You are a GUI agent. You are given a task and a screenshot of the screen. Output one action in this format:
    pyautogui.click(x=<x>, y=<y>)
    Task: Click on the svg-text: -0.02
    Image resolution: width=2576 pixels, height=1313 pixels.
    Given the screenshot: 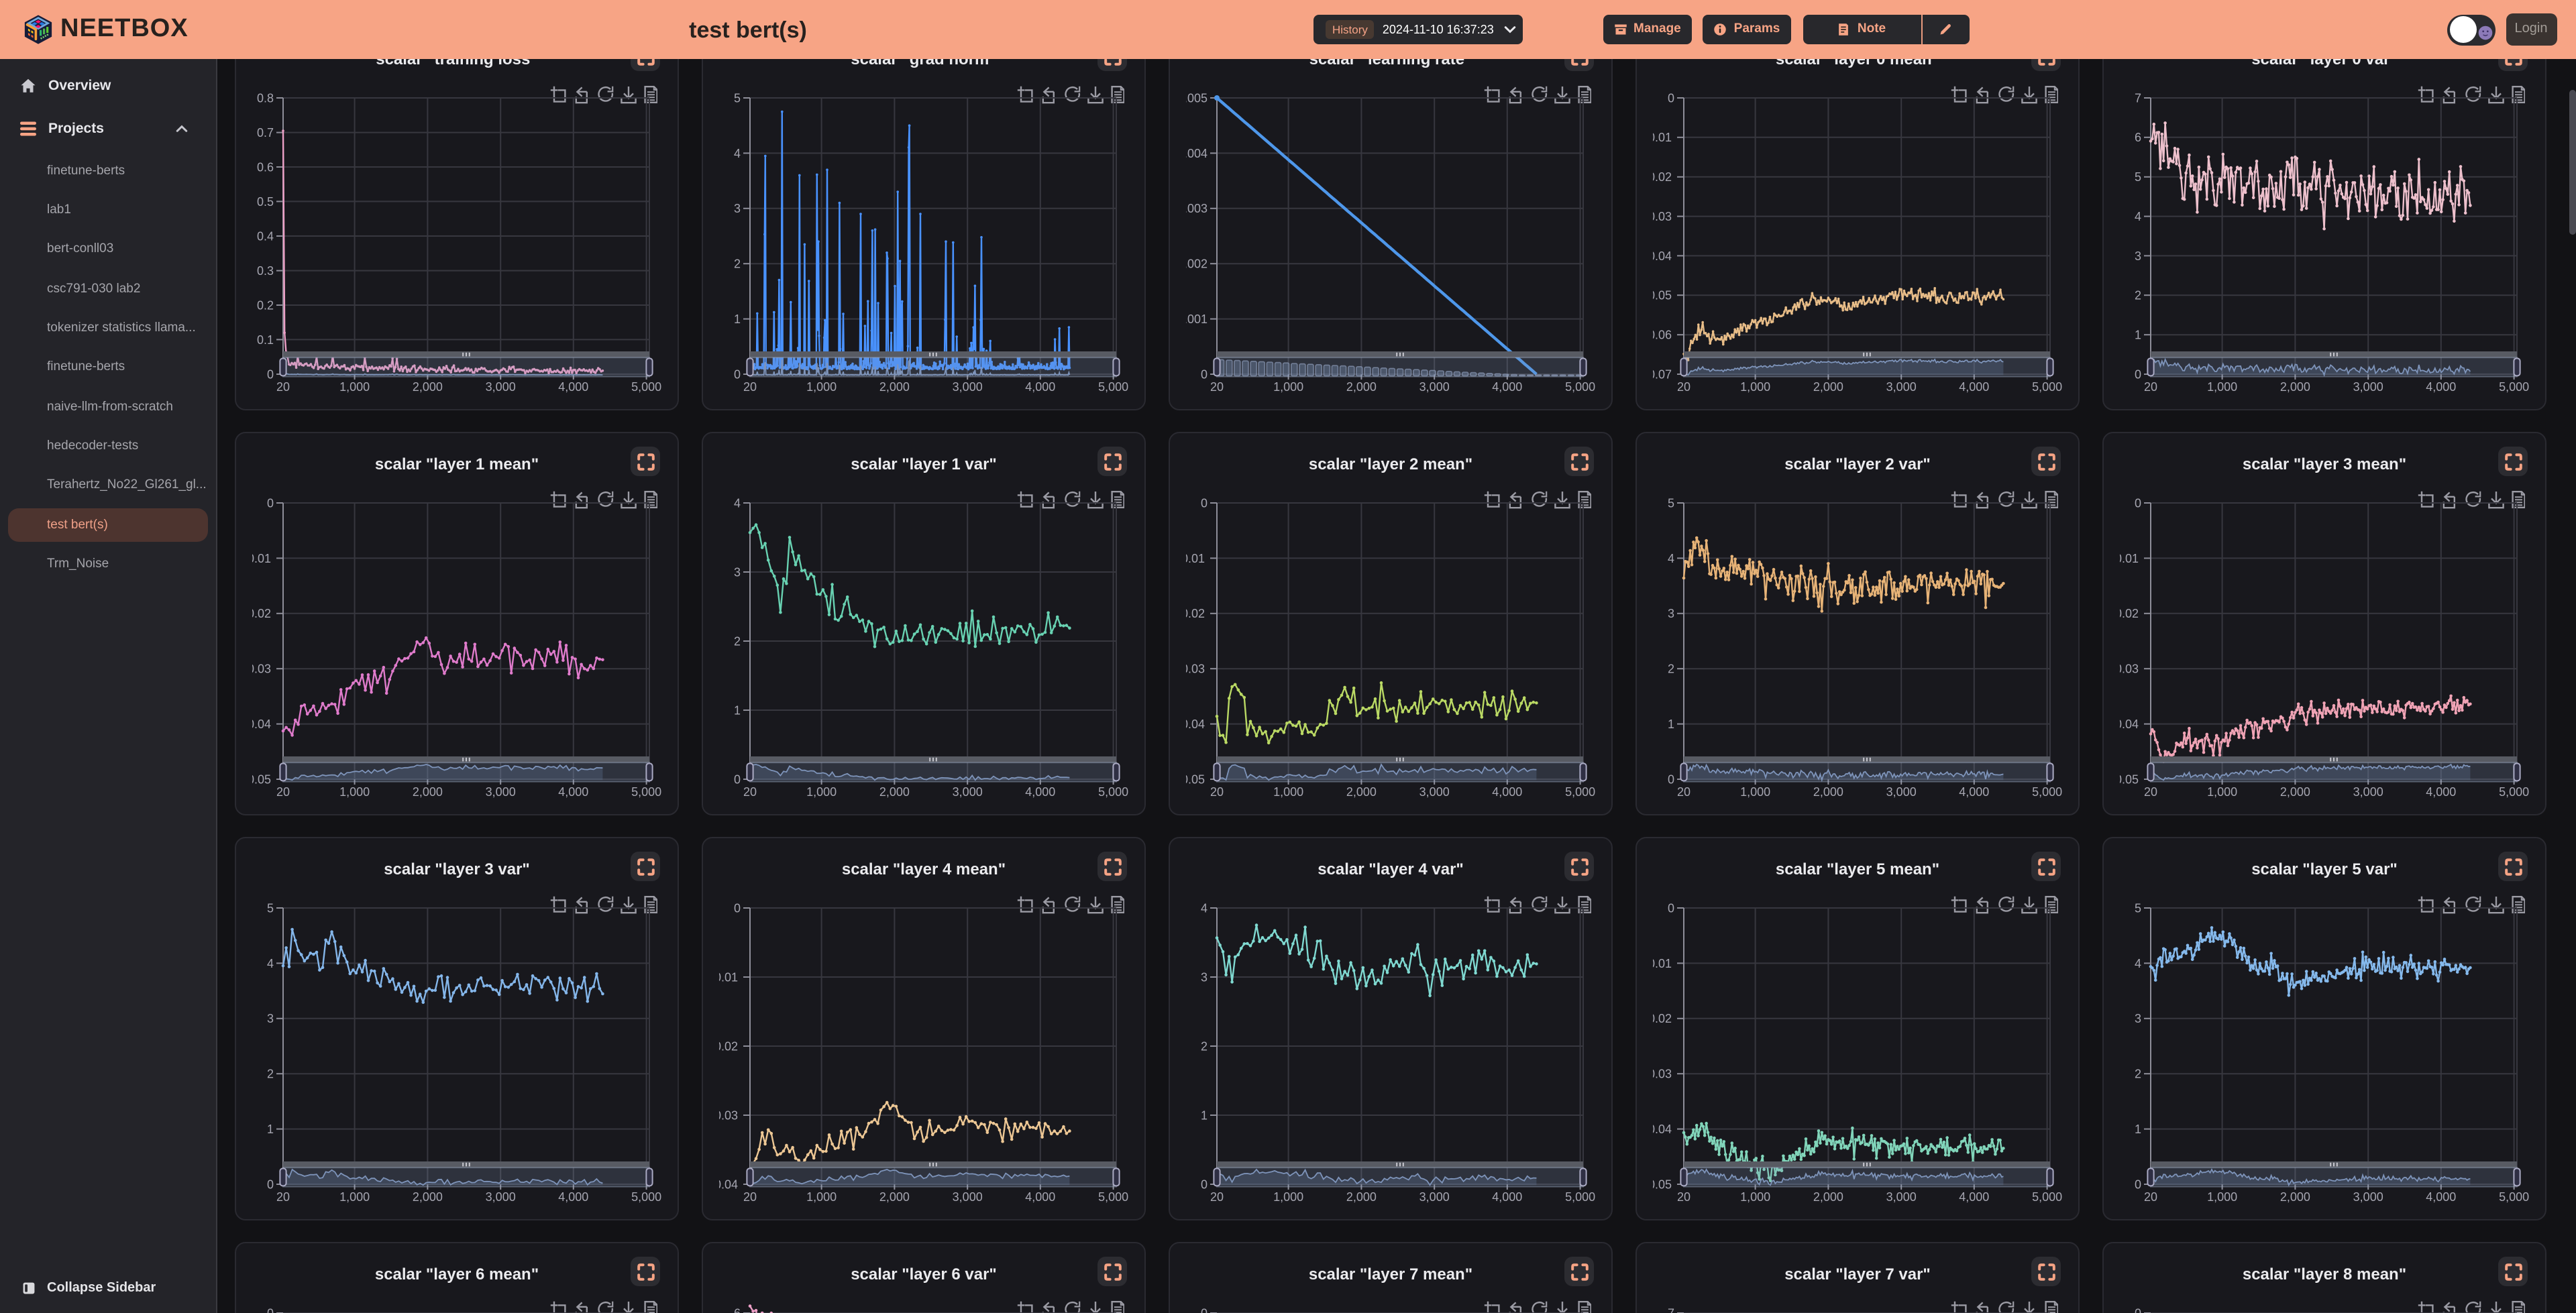 What is the action you would take?
    pyautogui.click(x=1195, y=613)
    